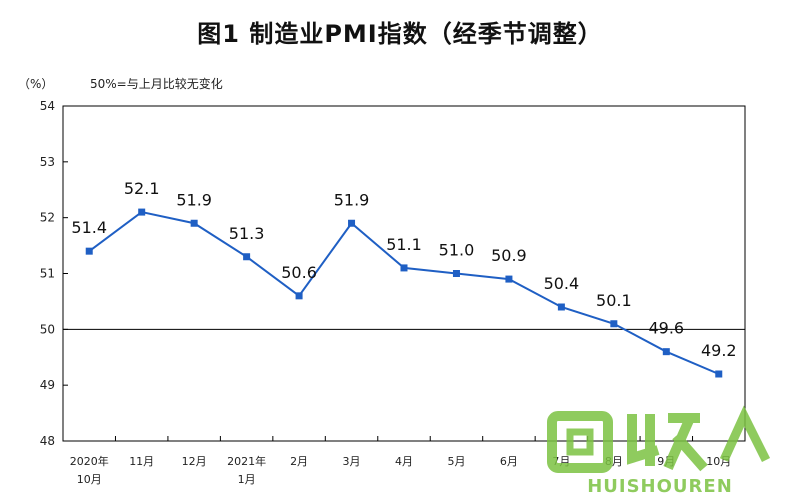 This screenshot has height=500, width=800. Describe the element at coordinates (299, 461) in the screenshot. I see `x-tick-label: 2月` at that location.